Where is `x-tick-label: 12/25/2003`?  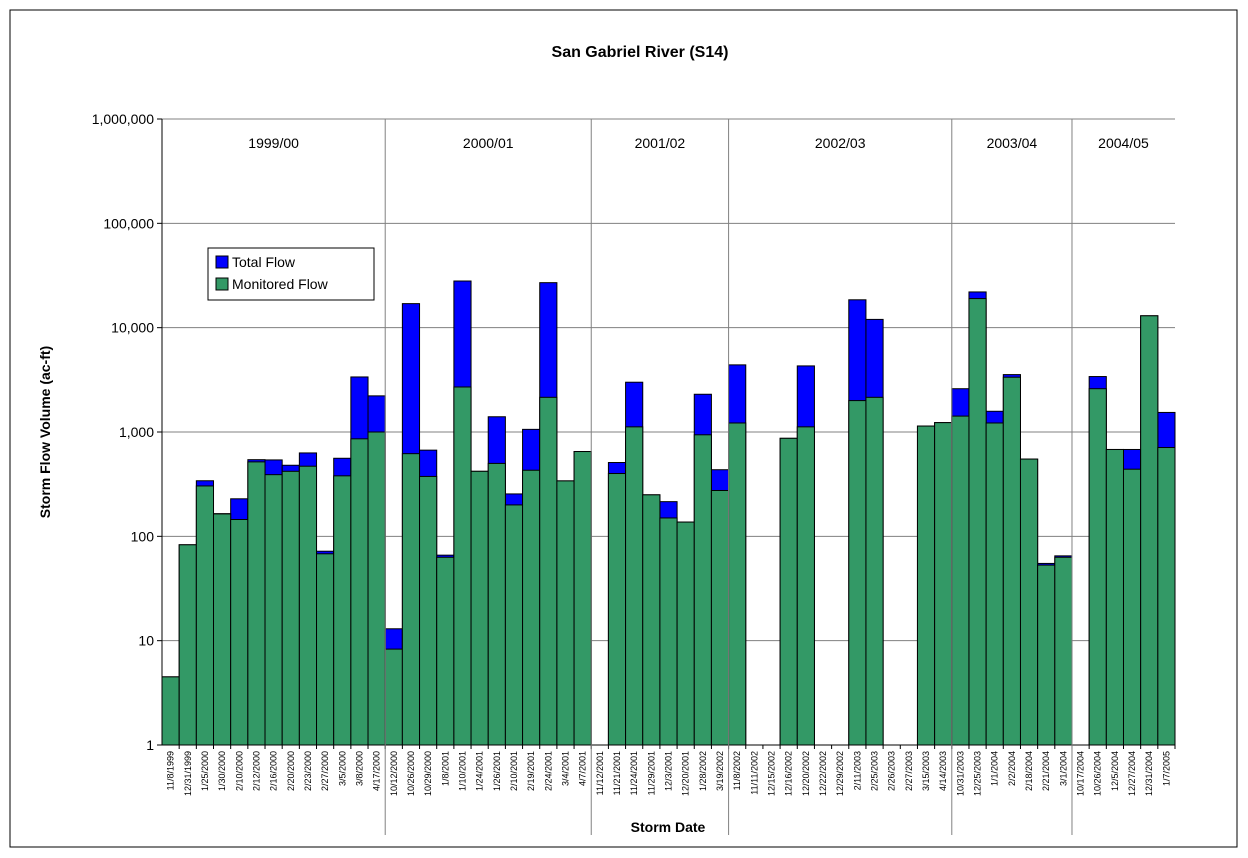
x-tick-label: 12/25/2003 is located at coordinates (978, 773).